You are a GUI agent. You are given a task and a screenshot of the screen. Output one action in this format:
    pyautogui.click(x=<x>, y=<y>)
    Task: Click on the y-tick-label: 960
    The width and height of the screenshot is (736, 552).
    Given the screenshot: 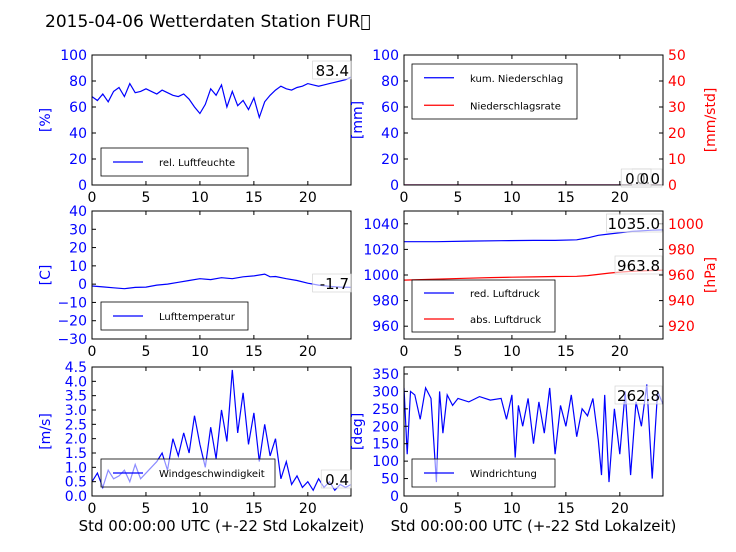 What is the action you would take?
    pyautogui.click(x=385, y=327)
    